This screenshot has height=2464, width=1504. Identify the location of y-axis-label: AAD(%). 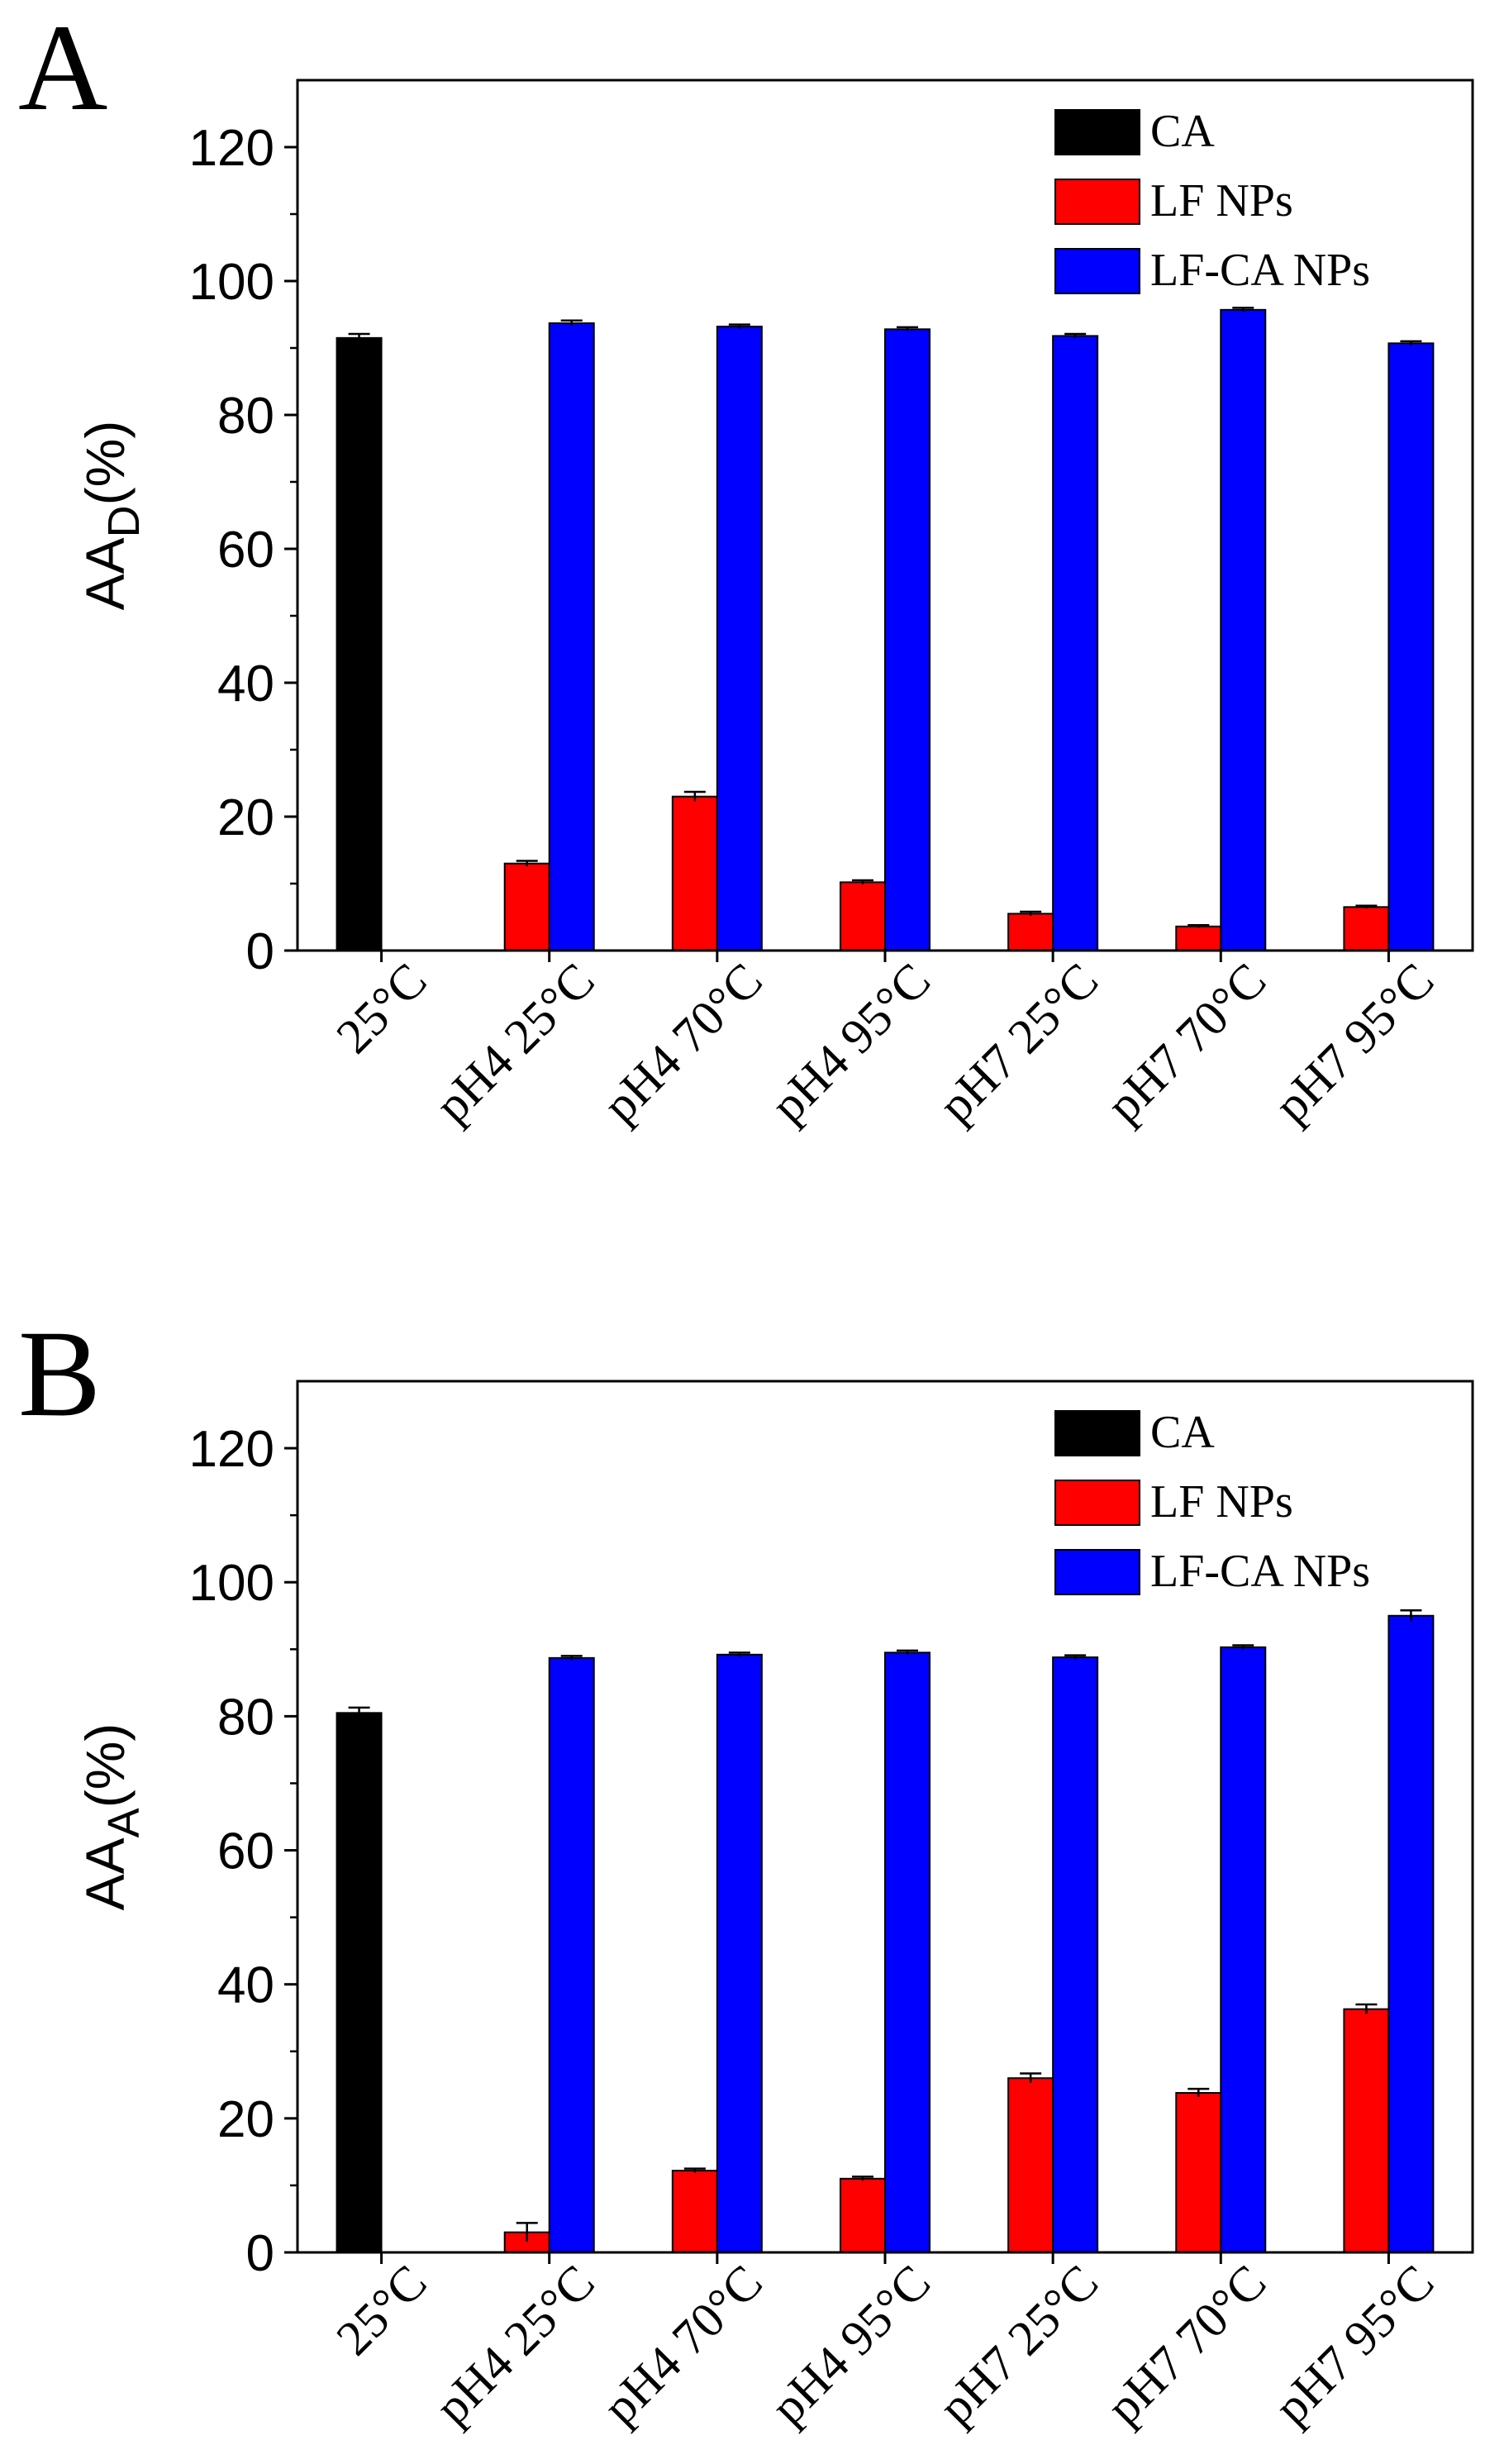
(111, 516).